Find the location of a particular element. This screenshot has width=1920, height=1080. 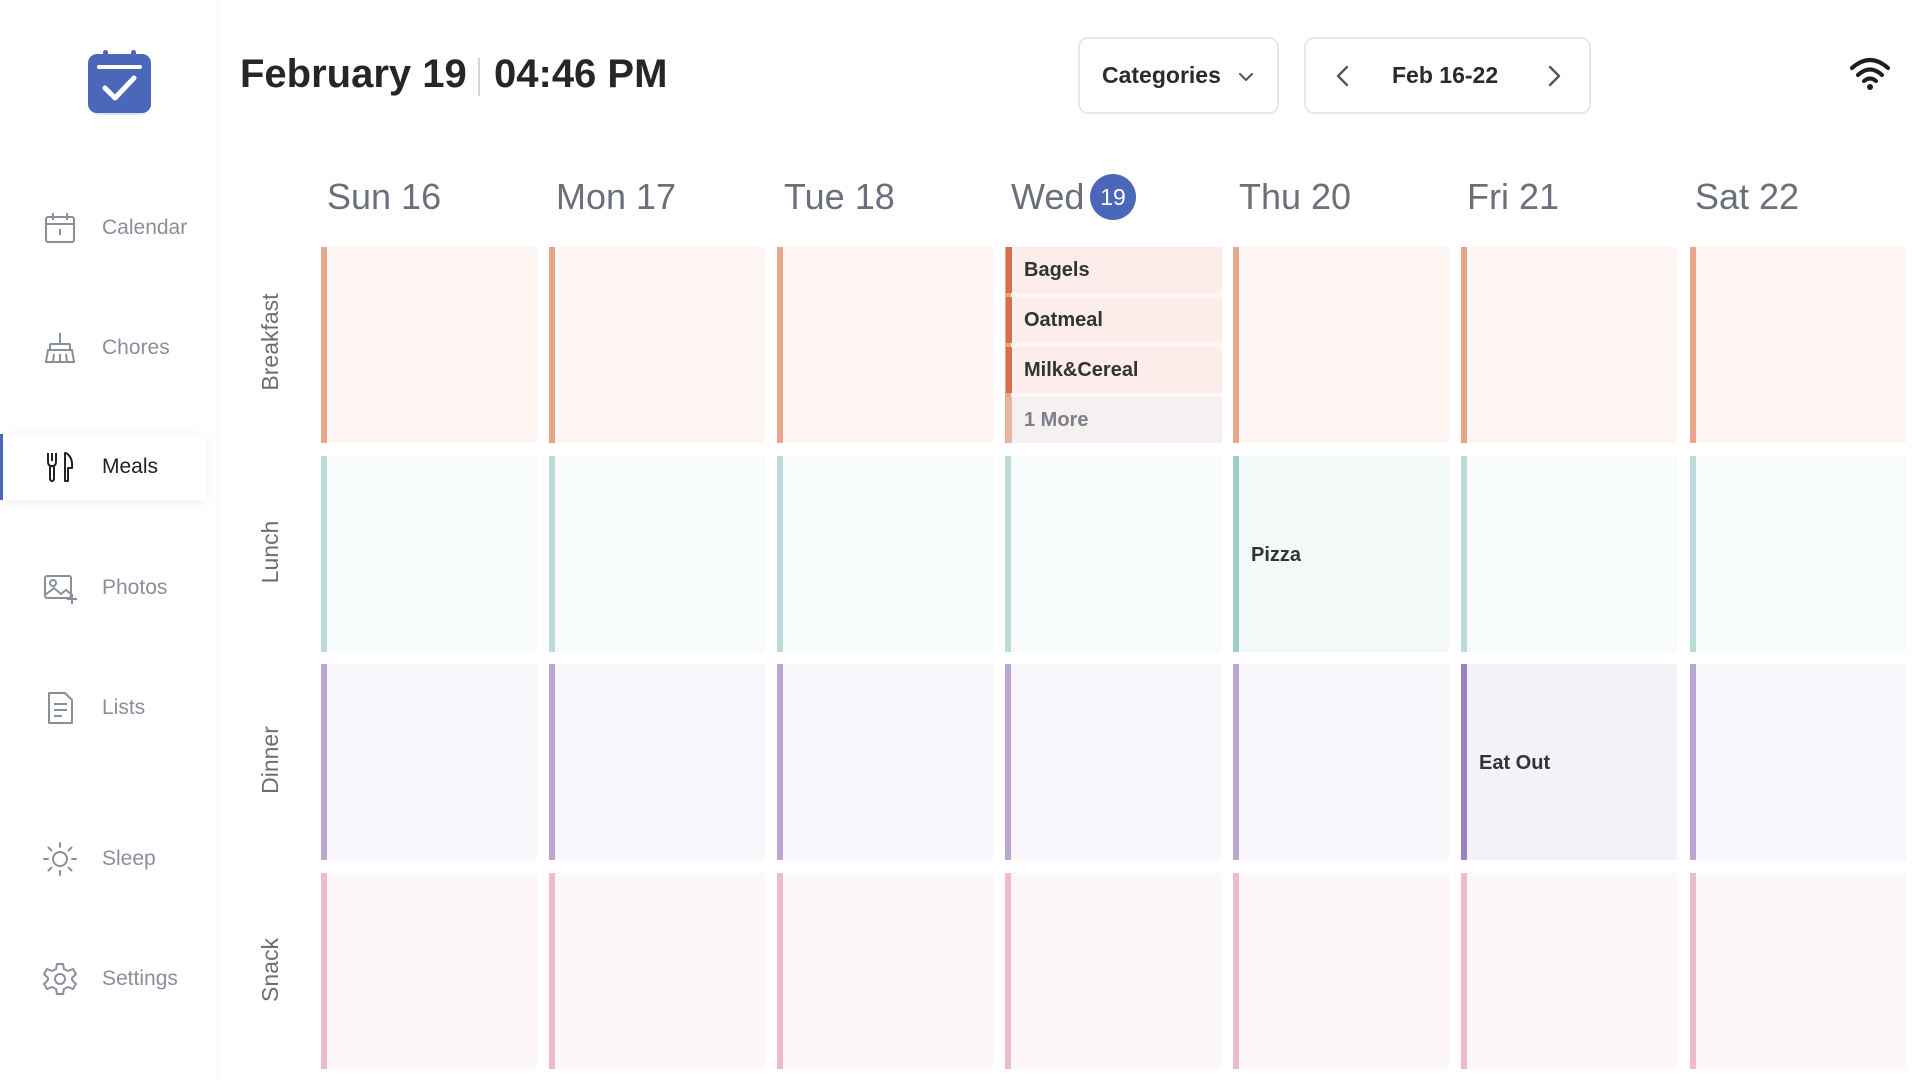

meal-cell-tue-breakfast is located at coordinates (885, 345).